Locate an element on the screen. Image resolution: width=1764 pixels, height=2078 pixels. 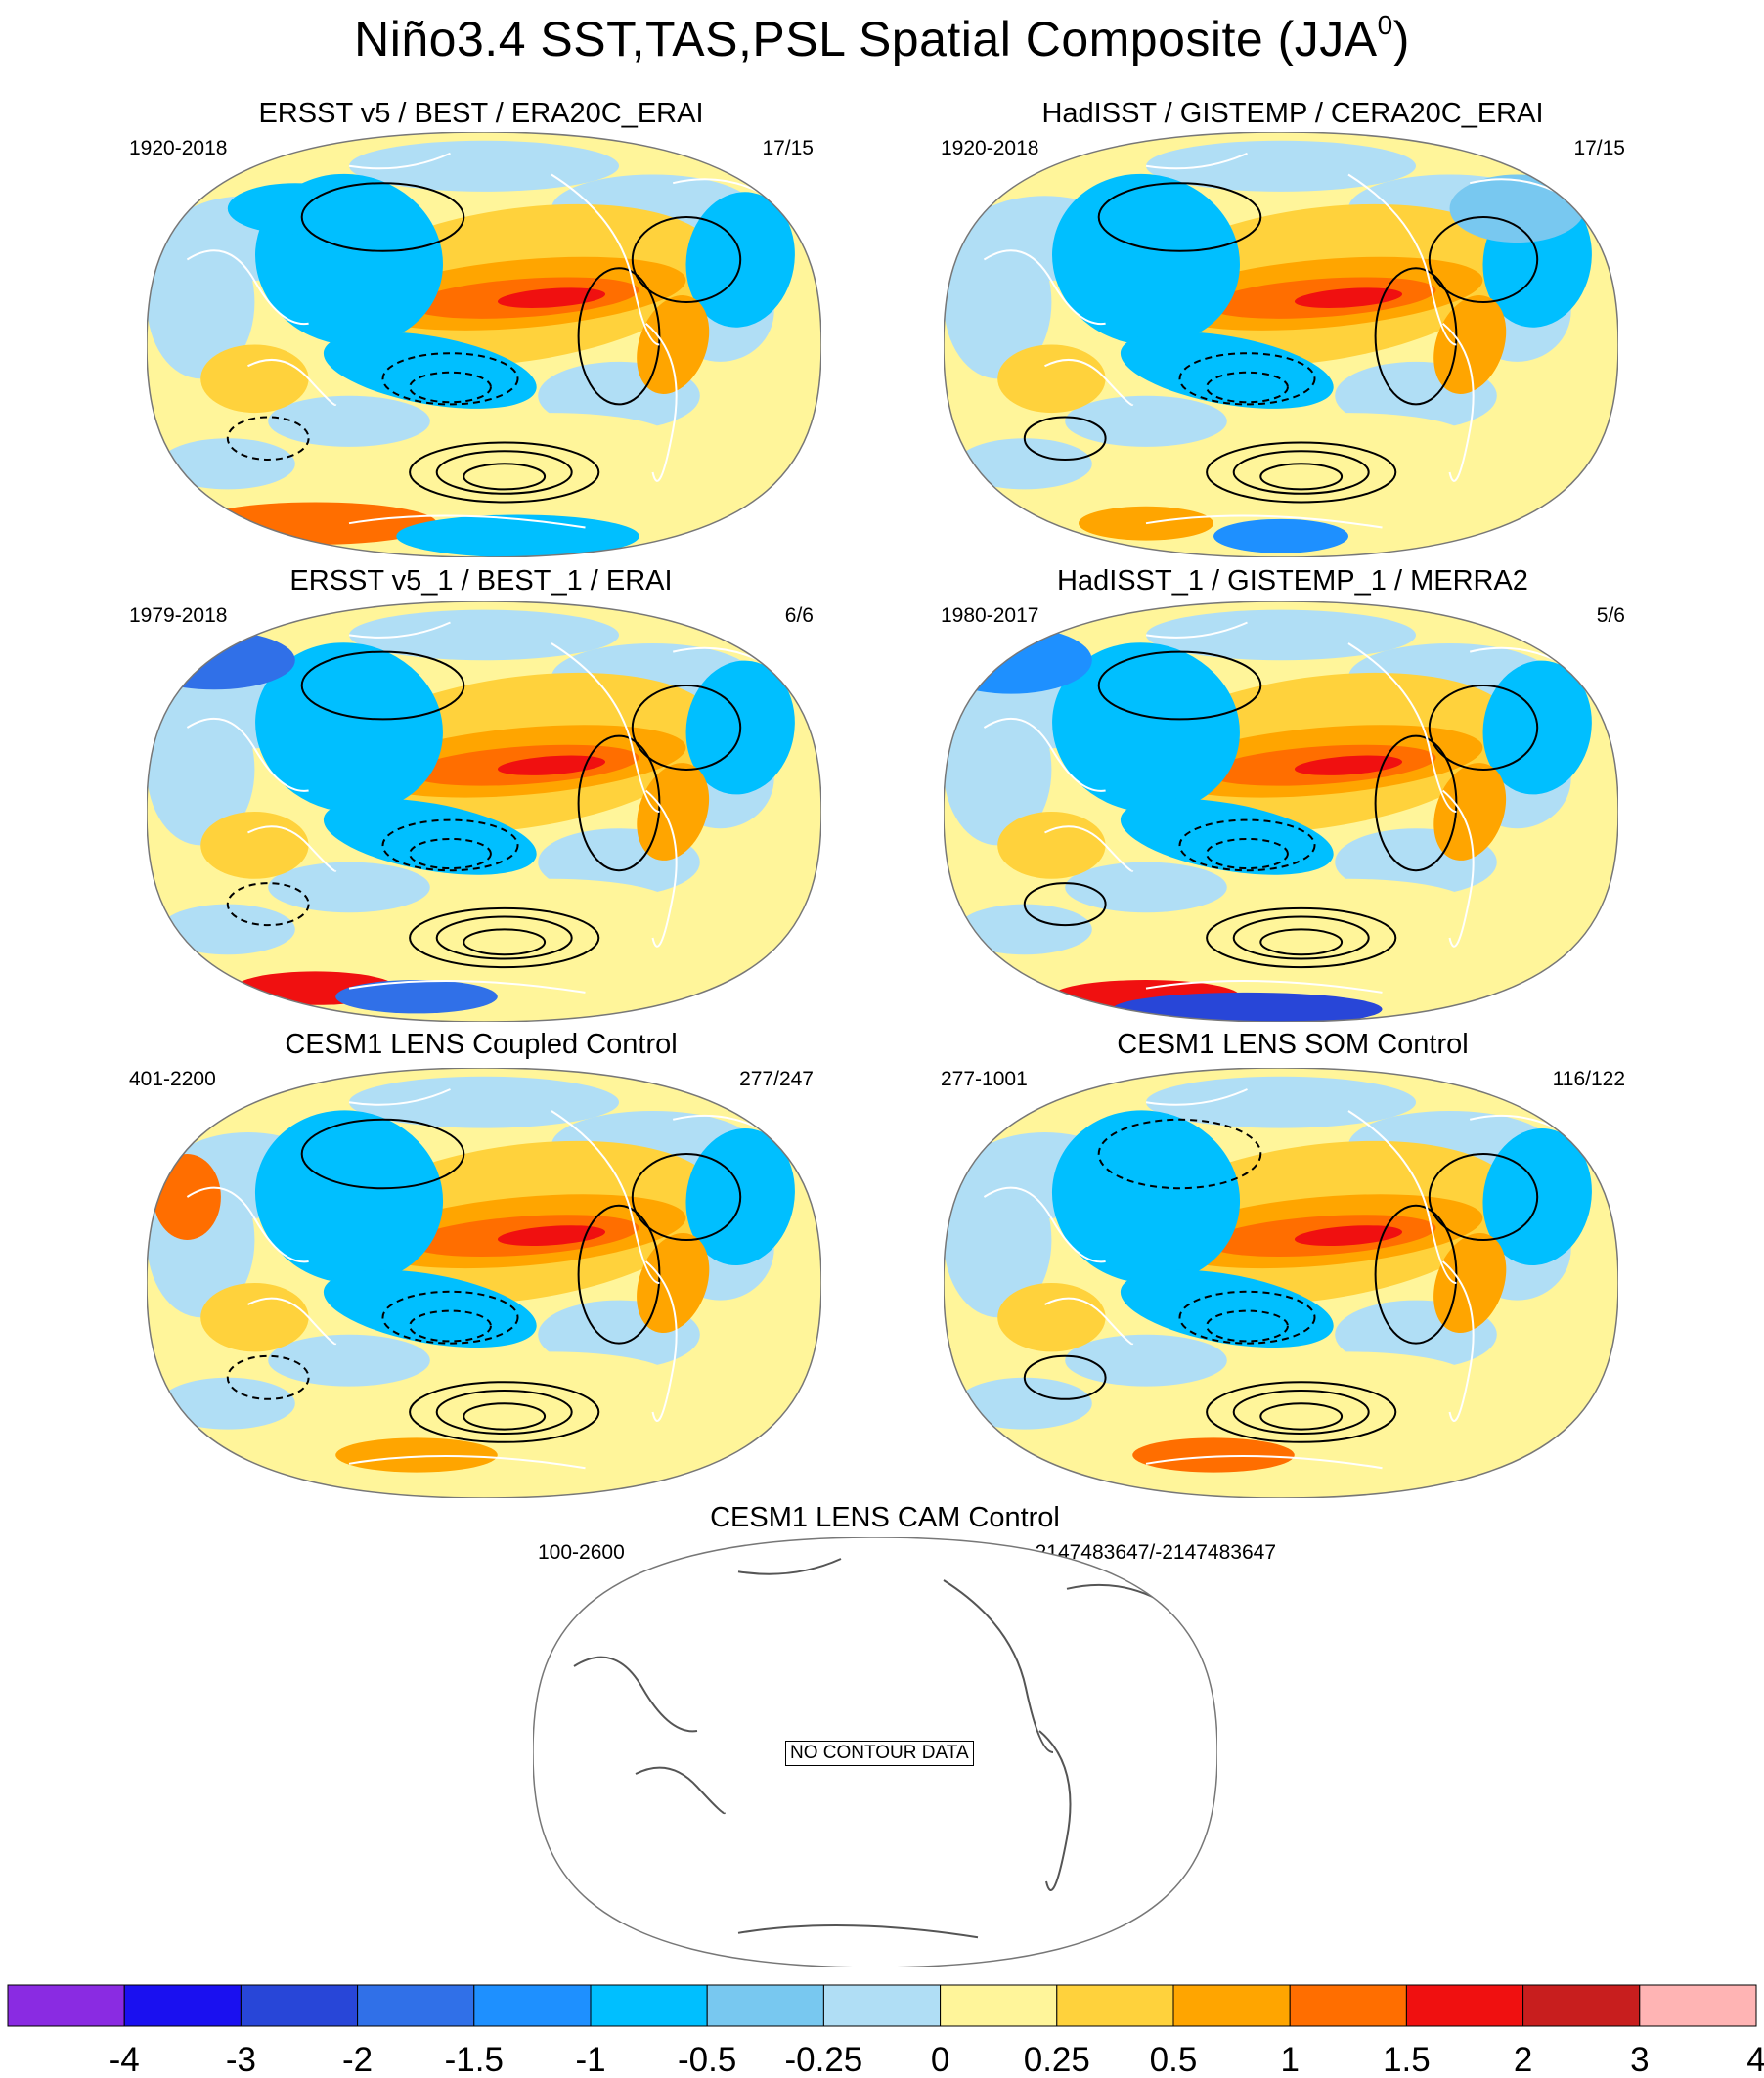
panel-years: 401-2200 is located at coordinates (172, 1079).